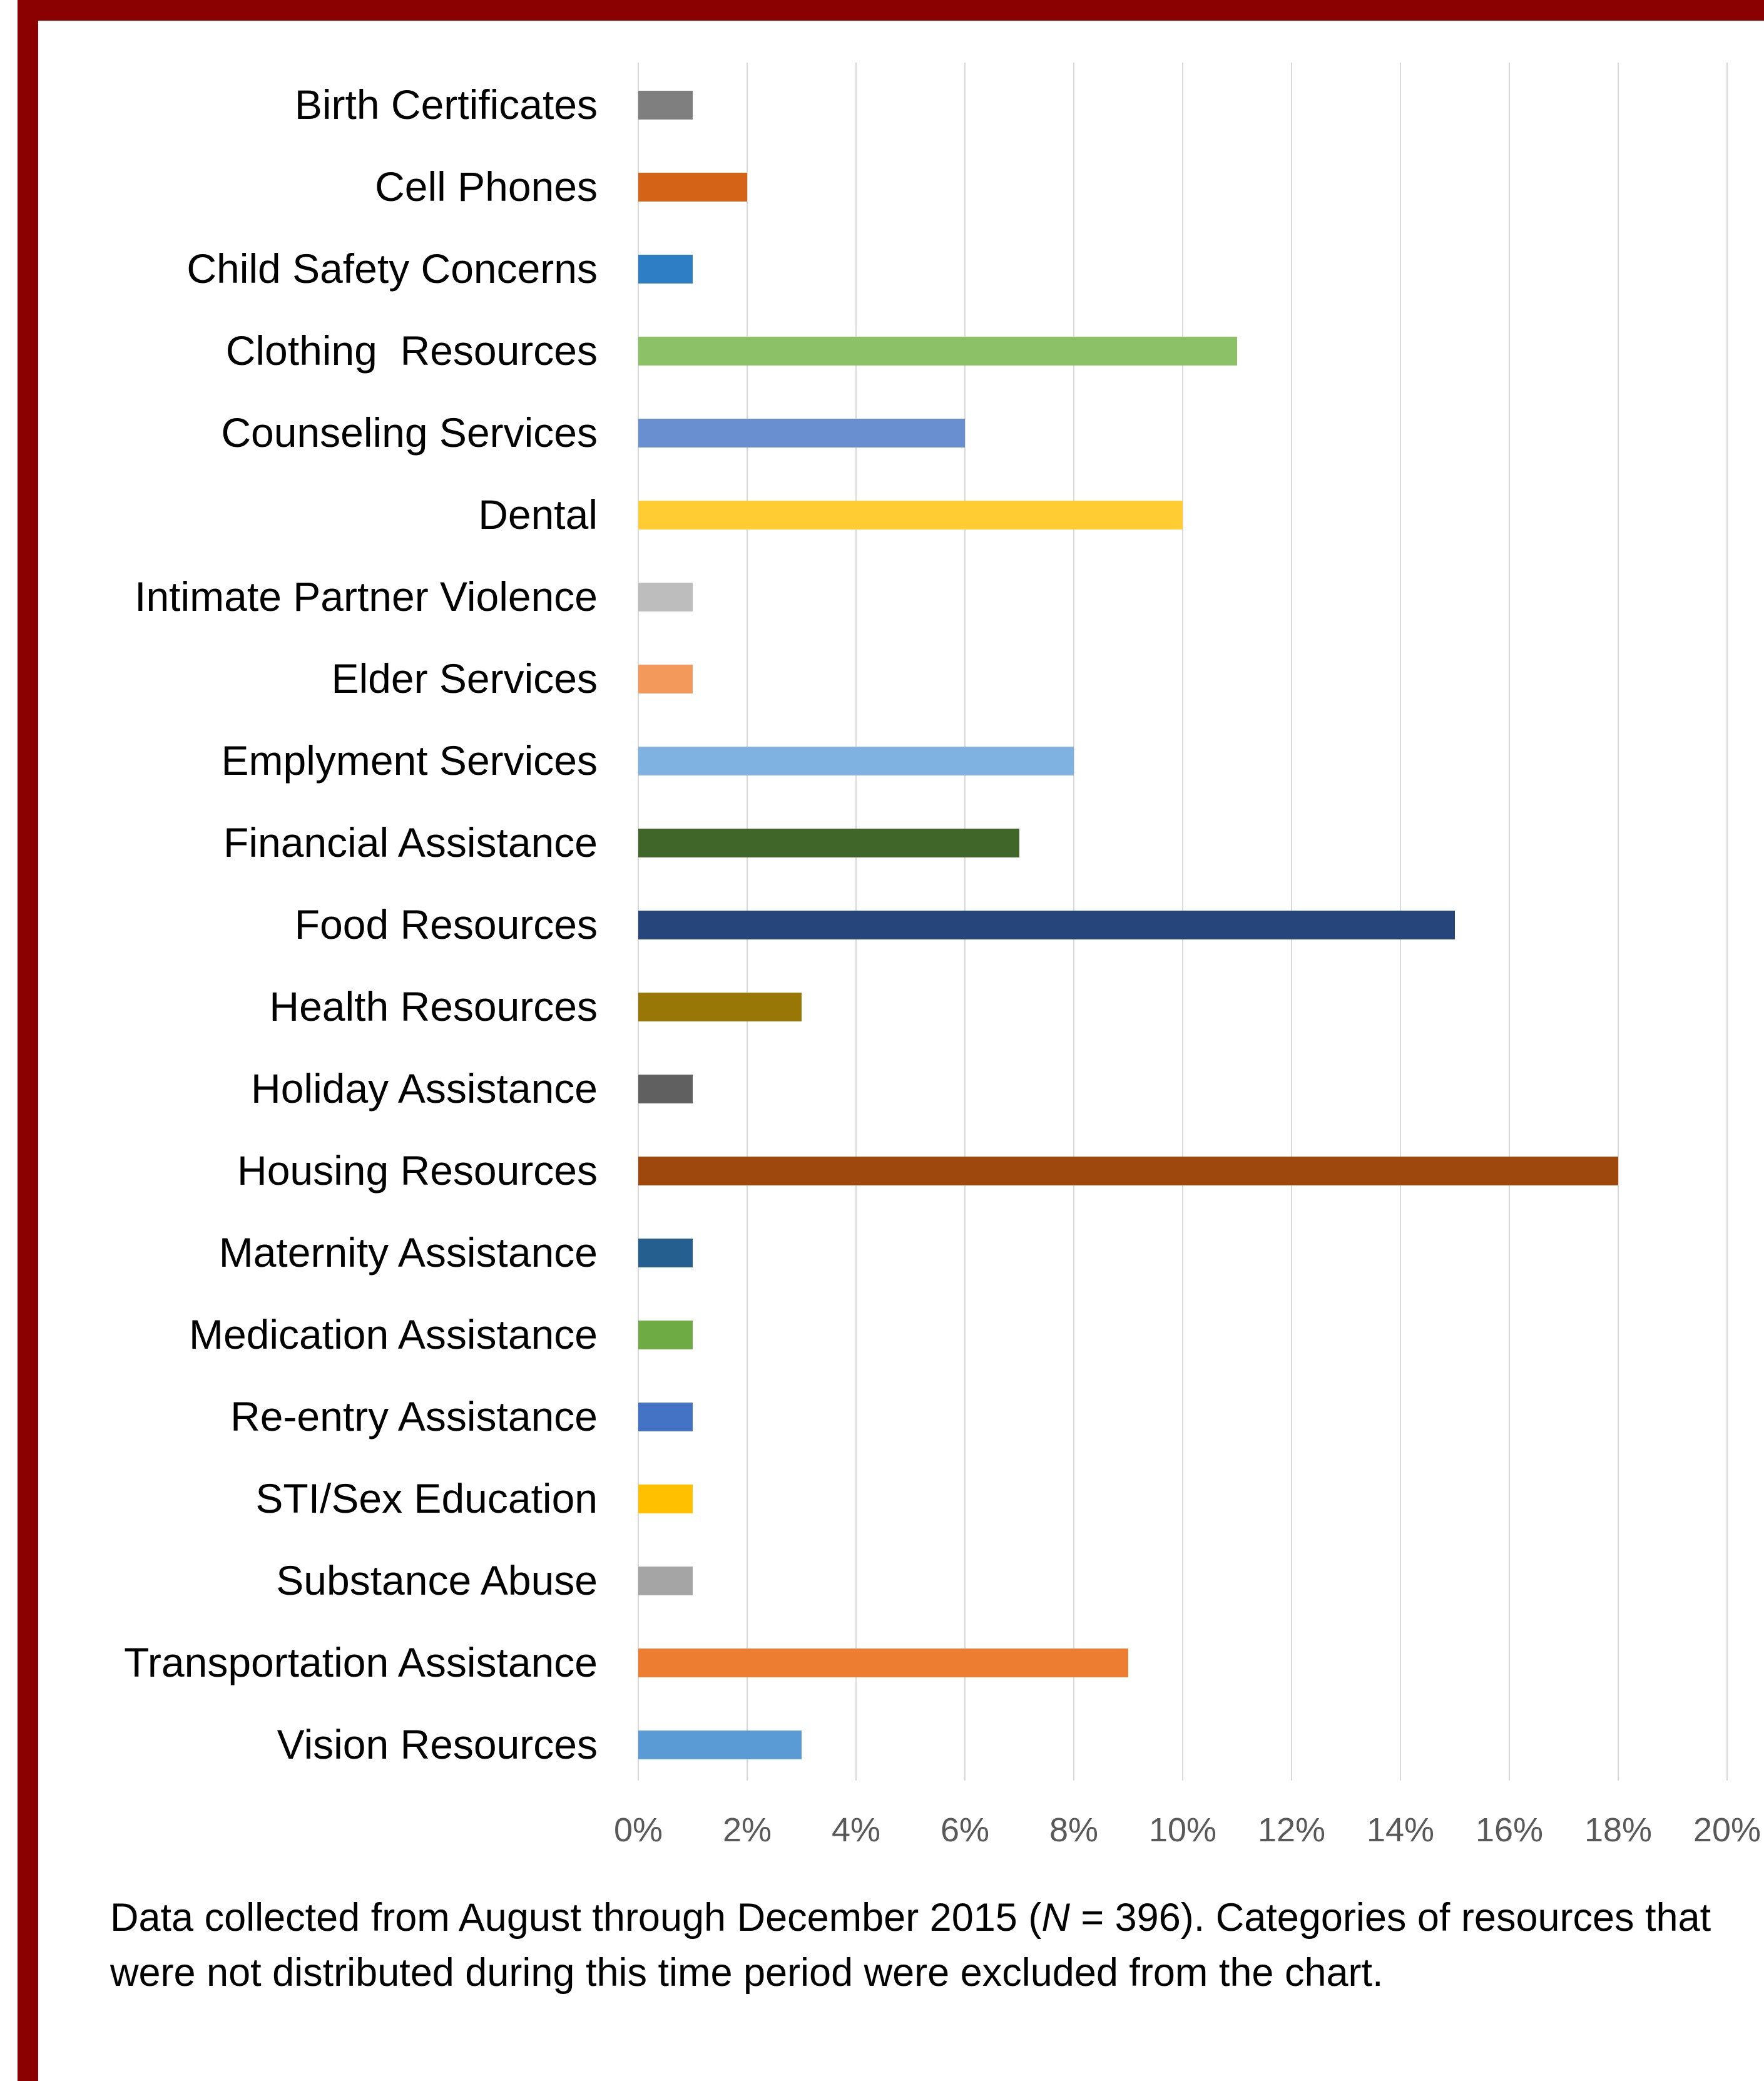 The width and height of the screenshot is (1764, 2081). I want to click on category-label: Transportation Assistance, so click(361, 1662).